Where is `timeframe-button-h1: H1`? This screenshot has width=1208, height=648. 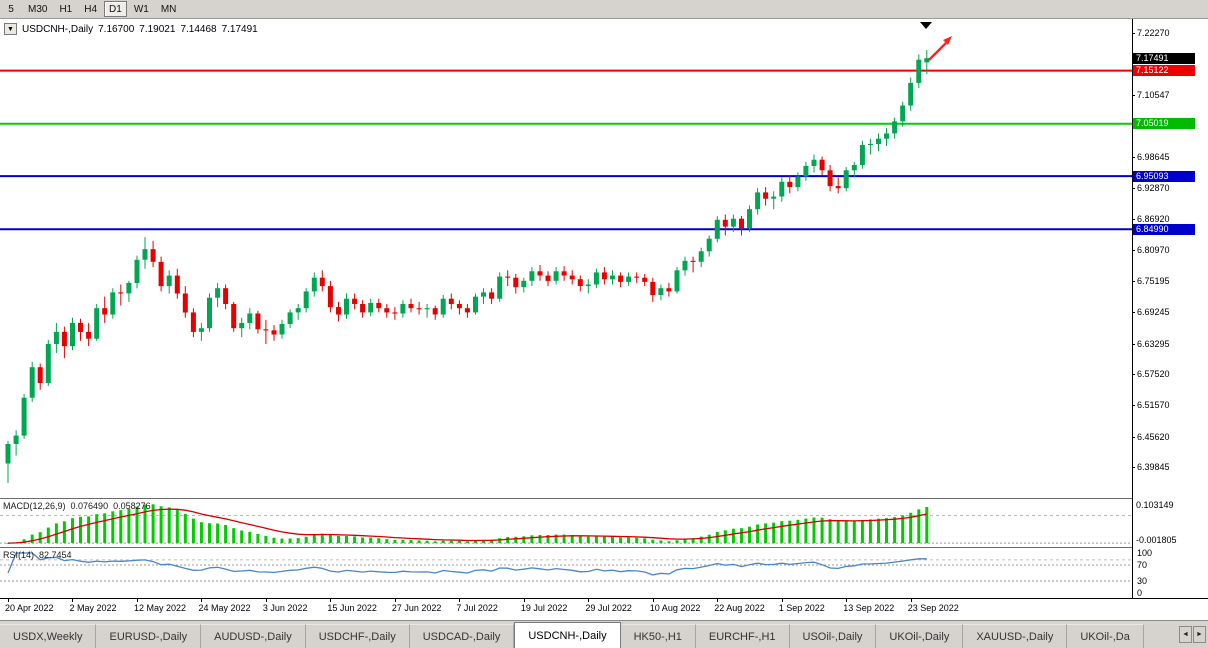 timeframe-button-h1: H1 is located at coordinates (66, 9).